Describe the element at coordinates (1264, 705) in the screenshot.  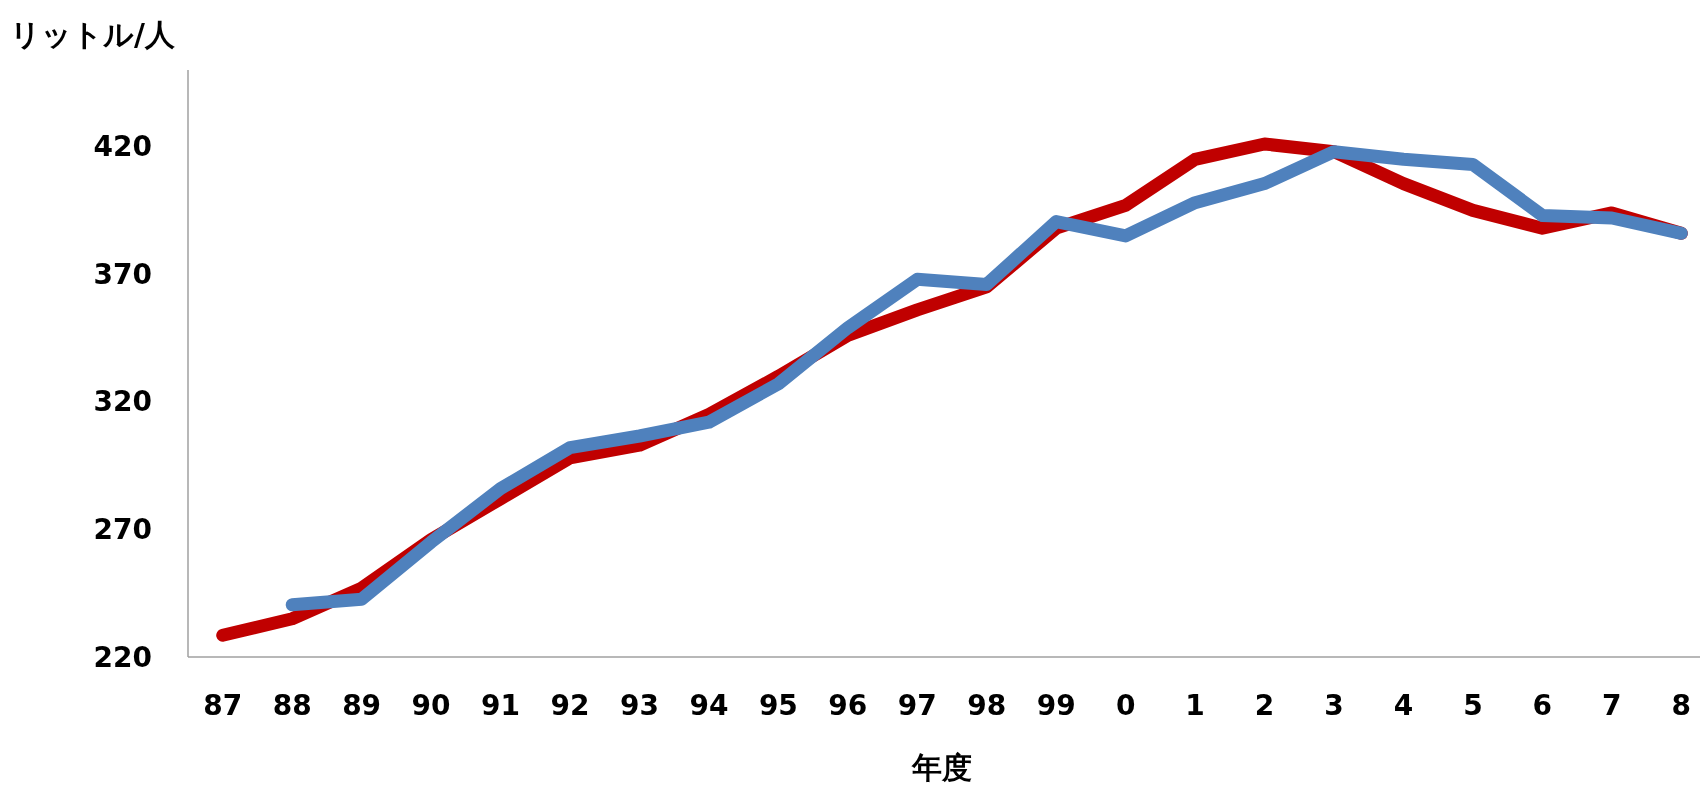
I see `x-tick-label: 2` at that location.